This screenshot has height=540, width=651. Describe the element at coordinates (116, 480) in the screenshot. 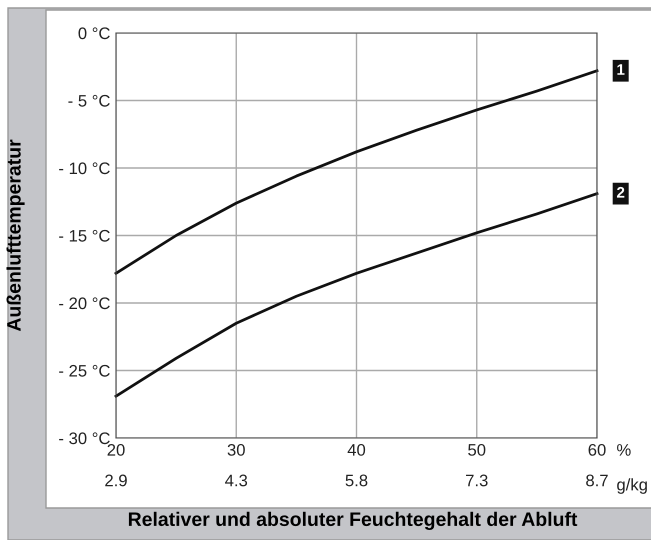

I see `x2-tick-label: 2.9` at that location.